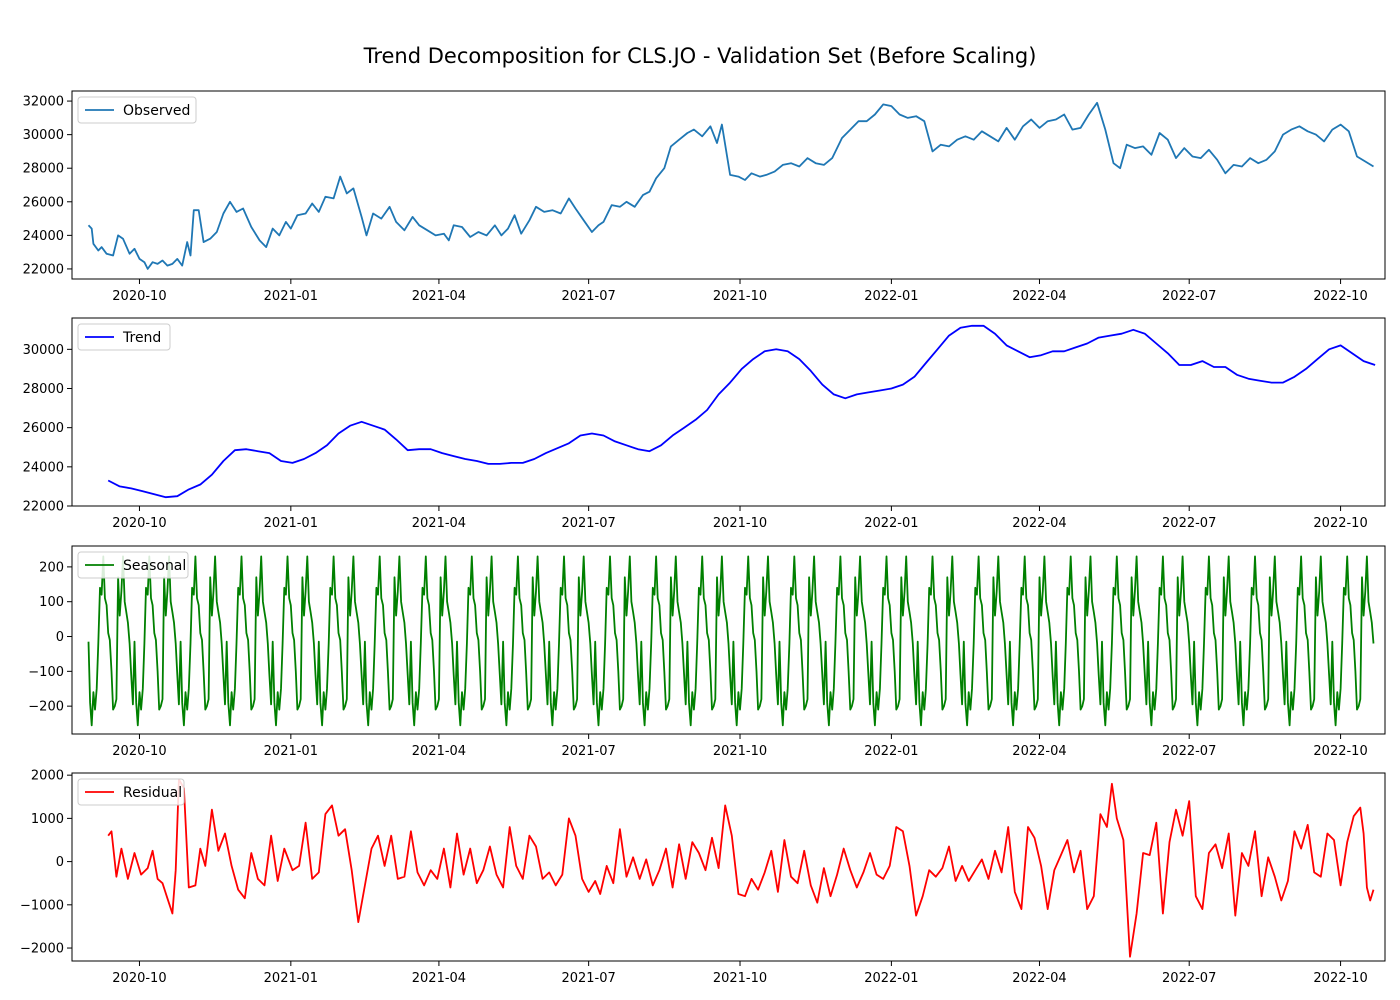 This screenshot has height=1000, width=1400. What do you see at coordinates (1189, 296) in the screenshot?
I see `observed-x-tick-label: 2022-07` at bounding box center [1189, 296].